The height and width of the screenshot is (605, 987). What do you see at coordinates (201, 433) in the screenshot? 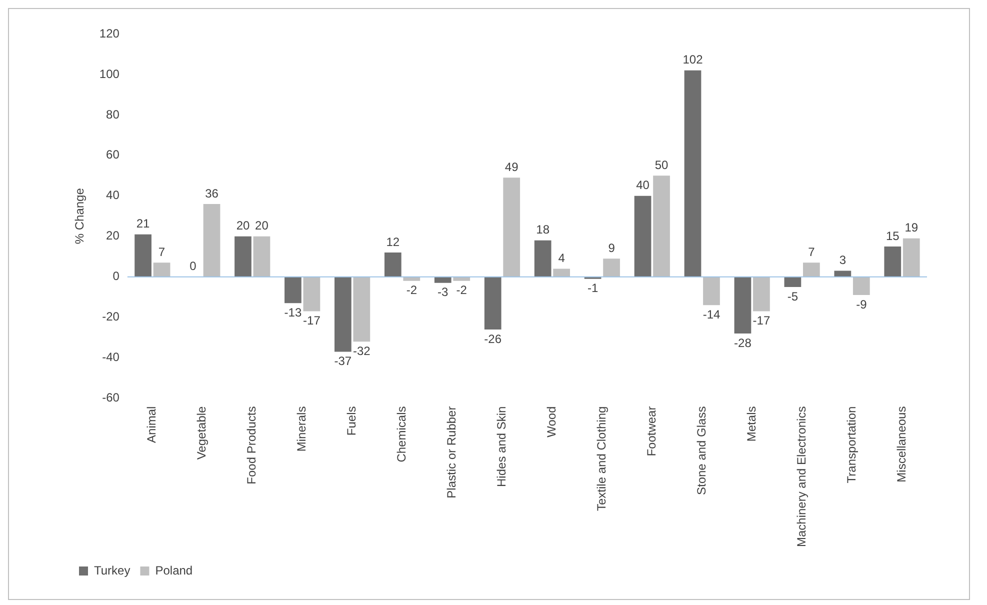
I see `x-tick-label: Vegetable` at bounding box center [201, 433].